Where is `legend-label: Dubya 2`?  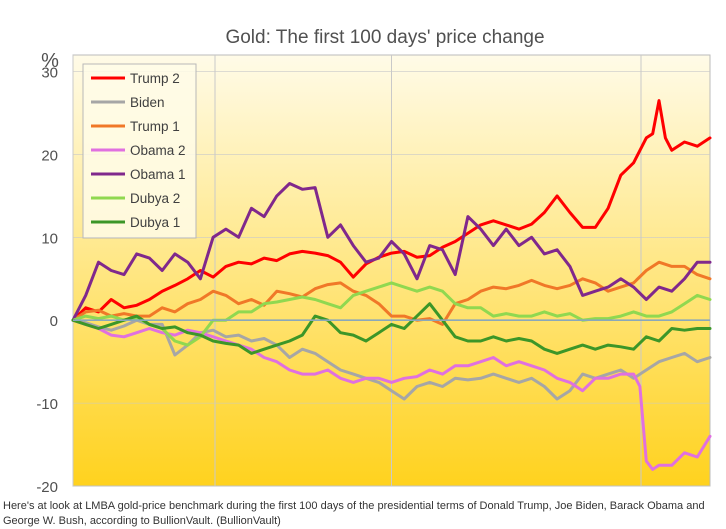
legend-label: Dubya 2 is located at coordinates (155, 198).